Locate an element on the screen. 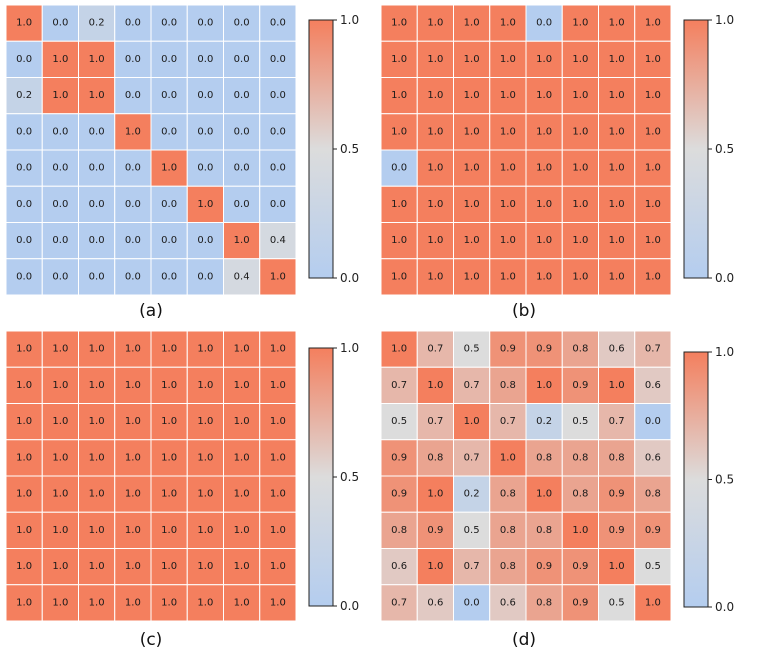 The image size is (757, 657). cell-value-label: 0.5 is located at coordinates (617, 602).